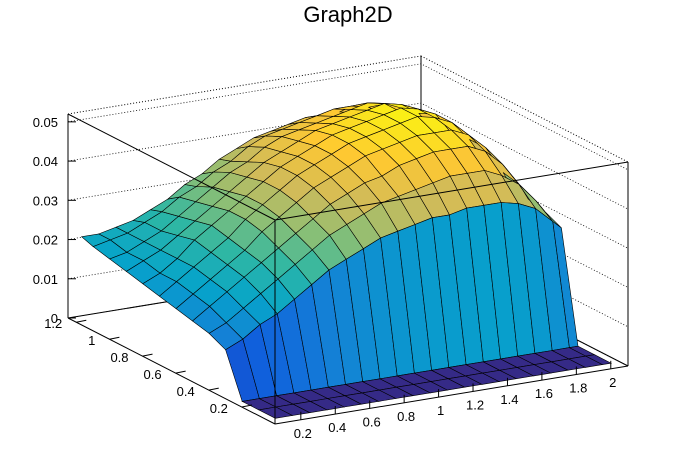 The height and width of the screenshot is (472, 696). I want to click on y-tick-label: 1.2, so click(53, 323).